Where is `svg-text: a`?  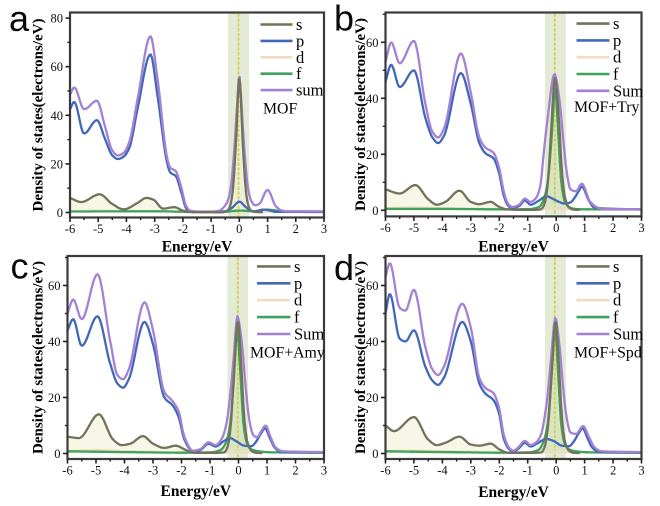
svg-text: a is located at coordinates (19, 19).